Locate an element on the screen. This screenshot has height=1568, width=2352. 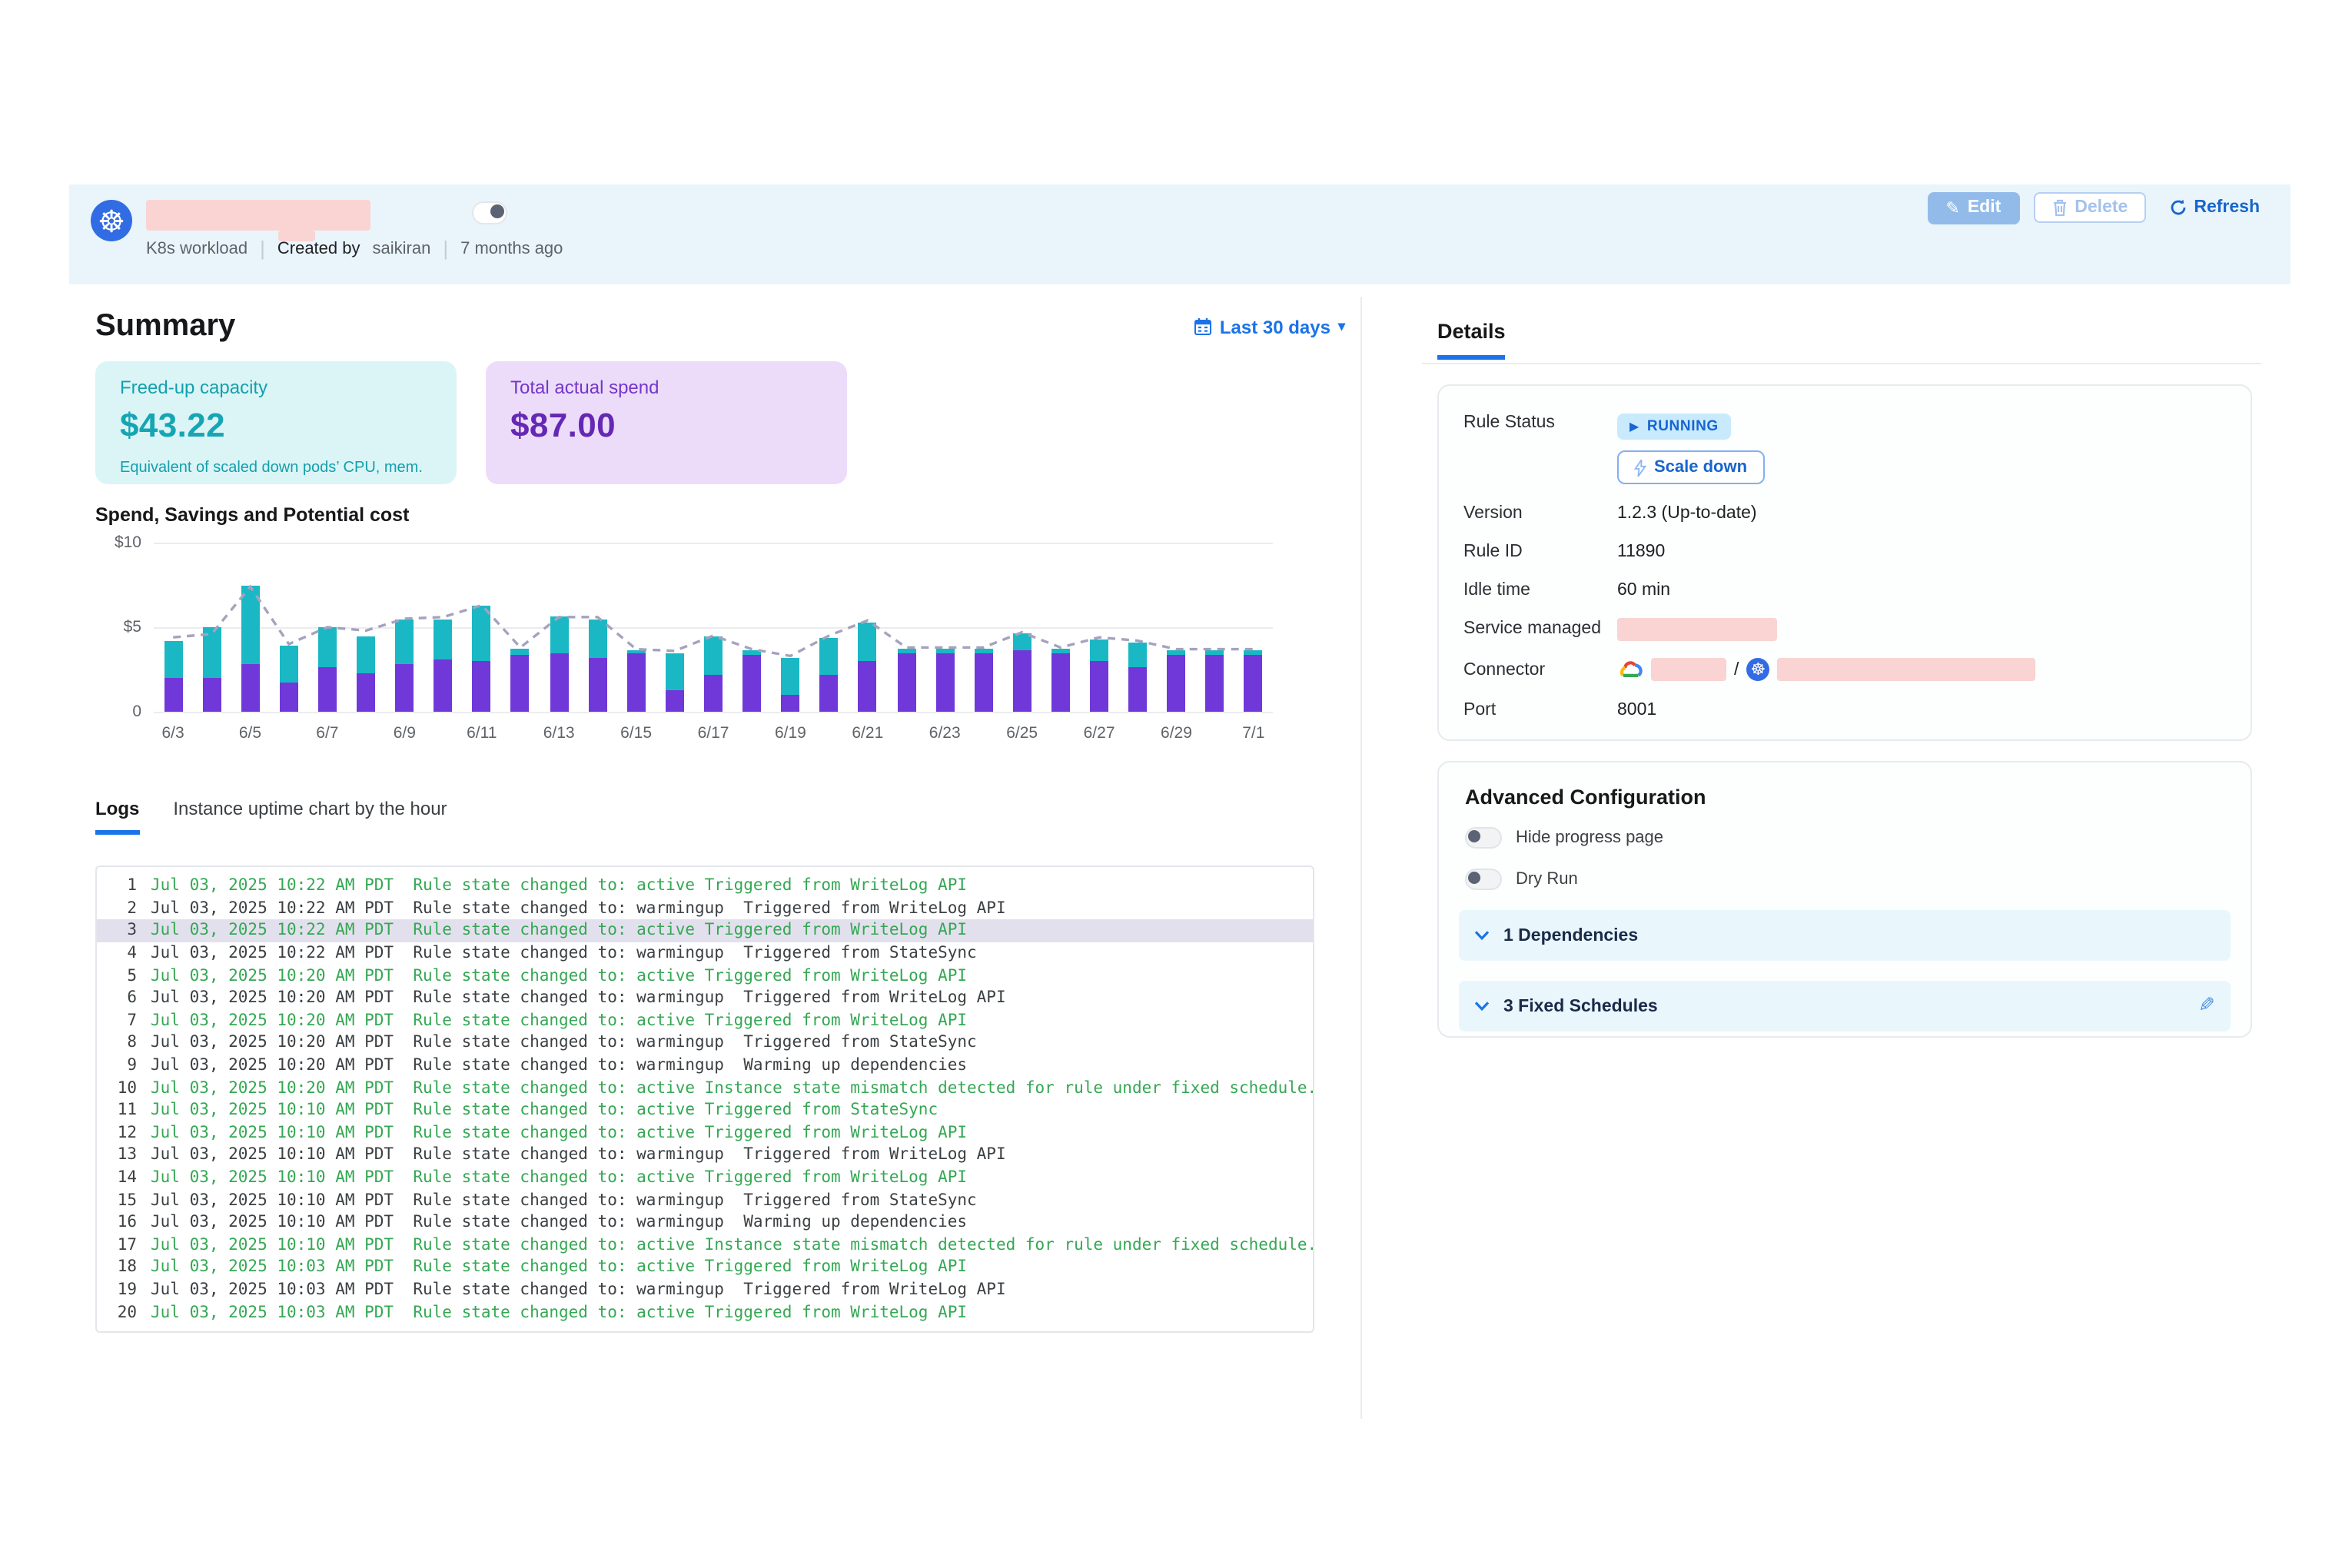
panel-divider is located at coordinates (1361, 858).